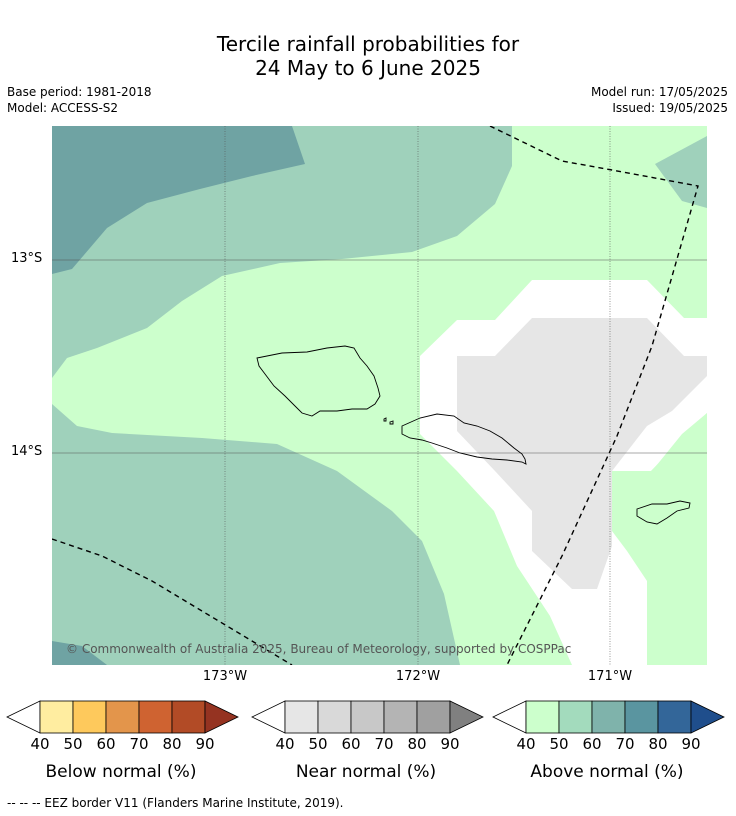 This screenshot has width=736, height=816. I want to click on legend-1-tick-4: 80, so click(417, 744).